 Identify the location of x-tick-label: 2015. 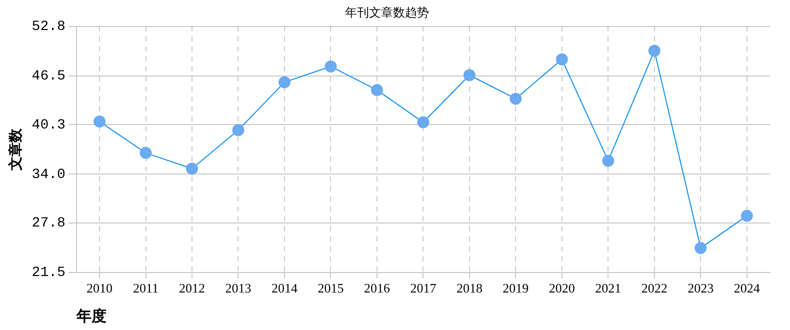
(331, 288).